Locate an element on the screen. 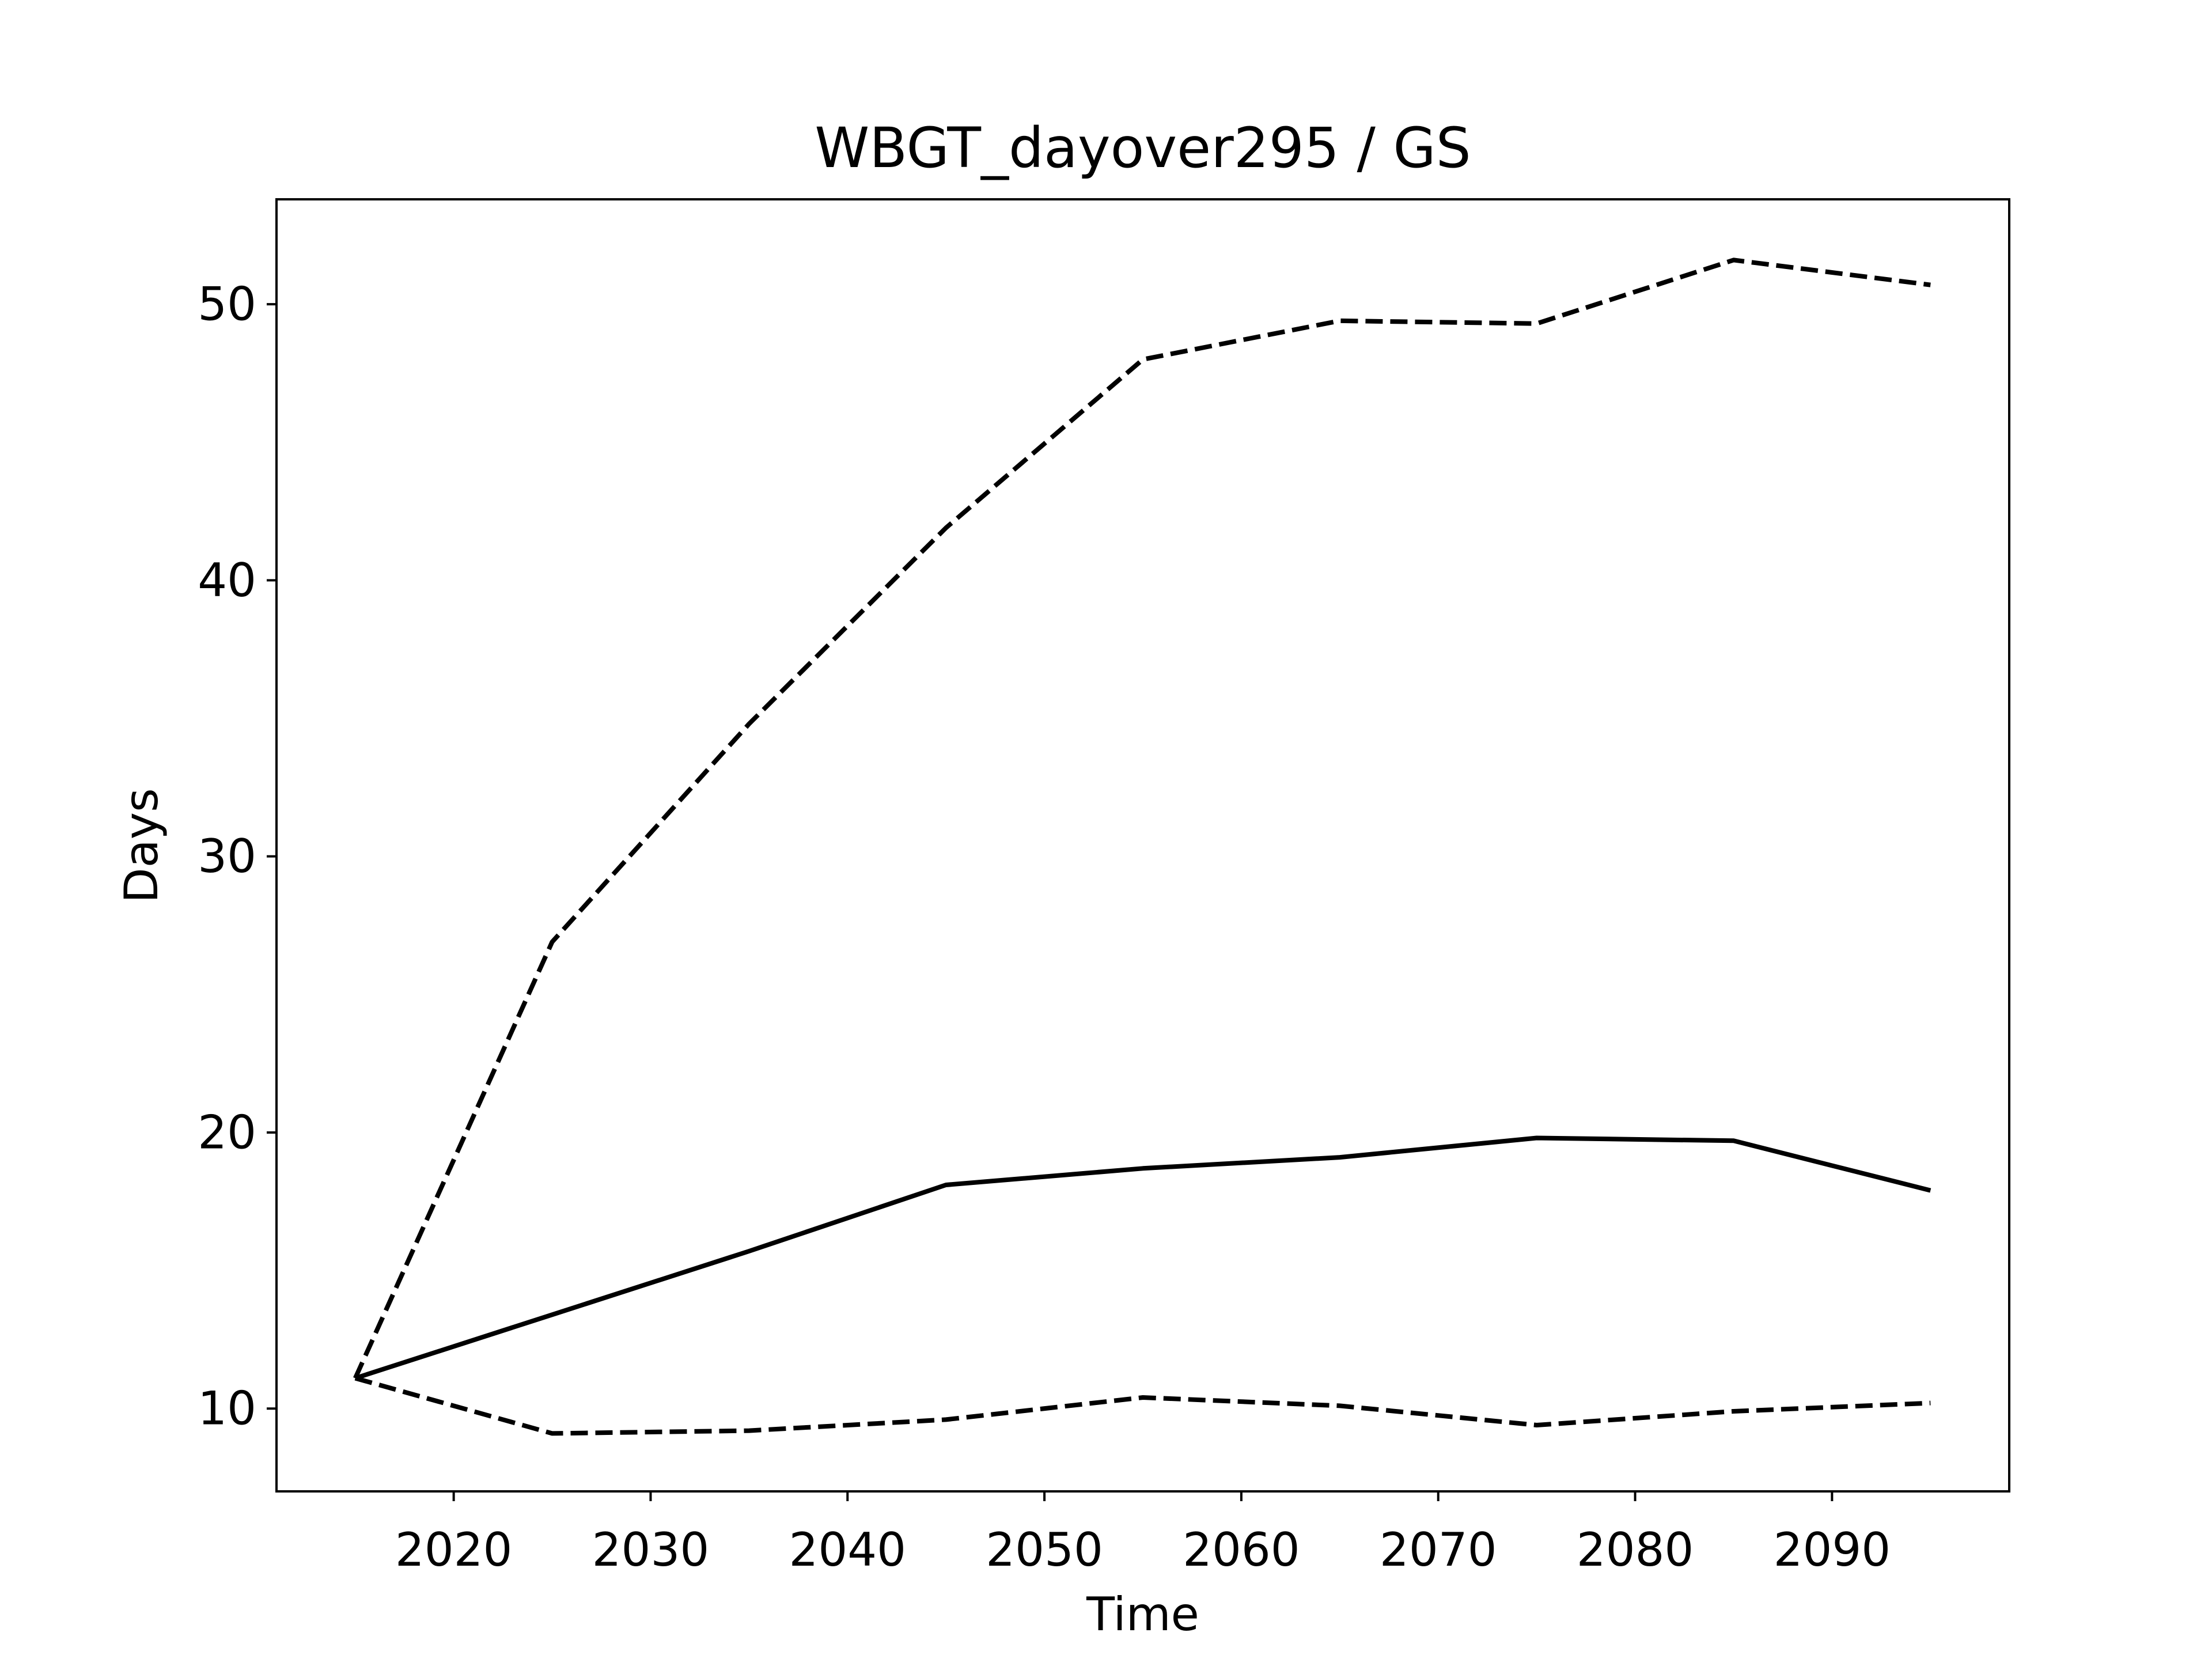  x-tick-label: 2060 is located at coordinates (1241, 1550).